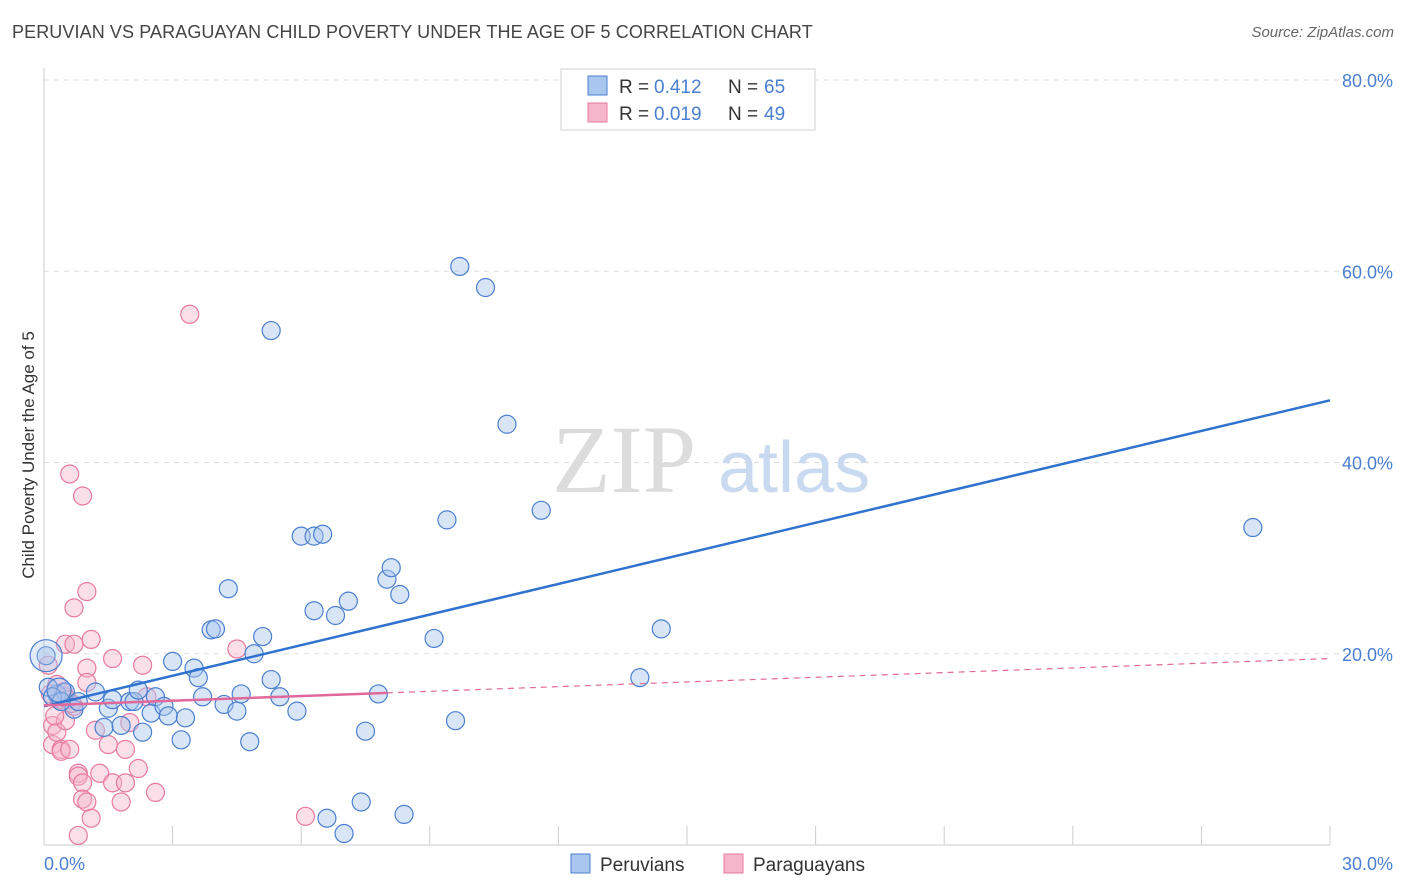  I want to click on bottom-legend-swatch-paraguayans, so click(733, 863).